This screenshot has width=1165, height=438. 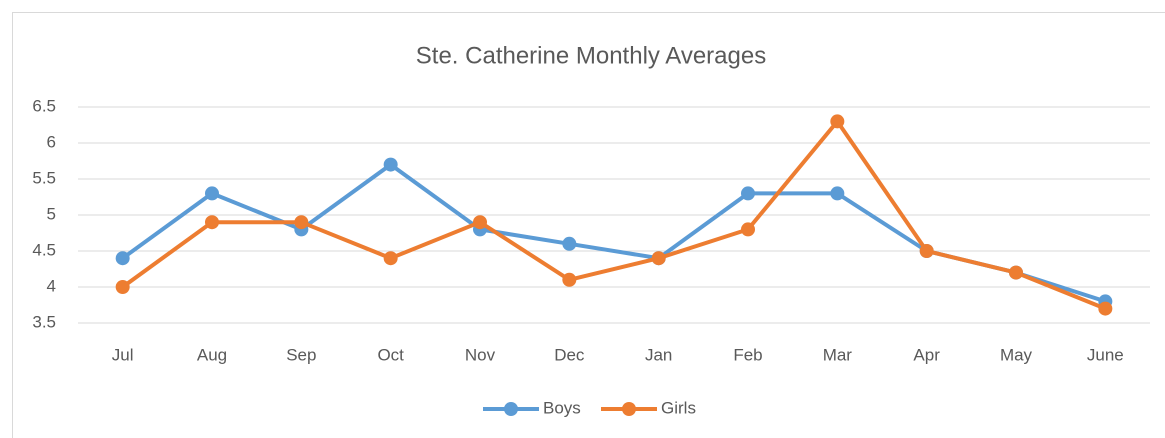 What do you see at coordinates (301, 354) in the screenshot?
I see `x-tick-label: Sep` at bounding box center [301, 354].